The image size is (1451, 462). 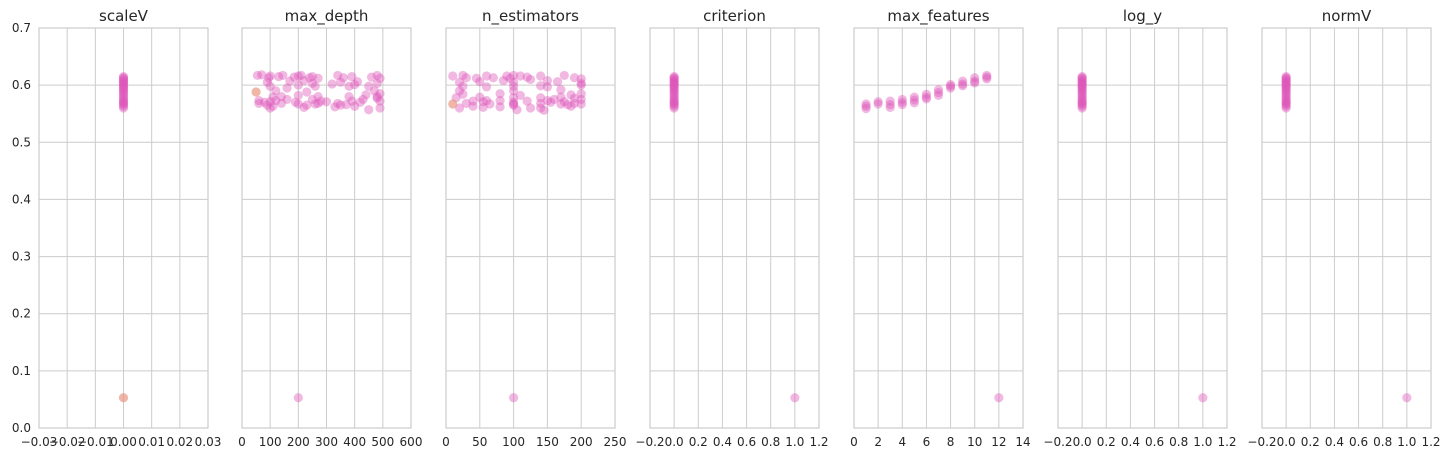 I want to click on x-tick-label: 12, so click(x=998, y=442).